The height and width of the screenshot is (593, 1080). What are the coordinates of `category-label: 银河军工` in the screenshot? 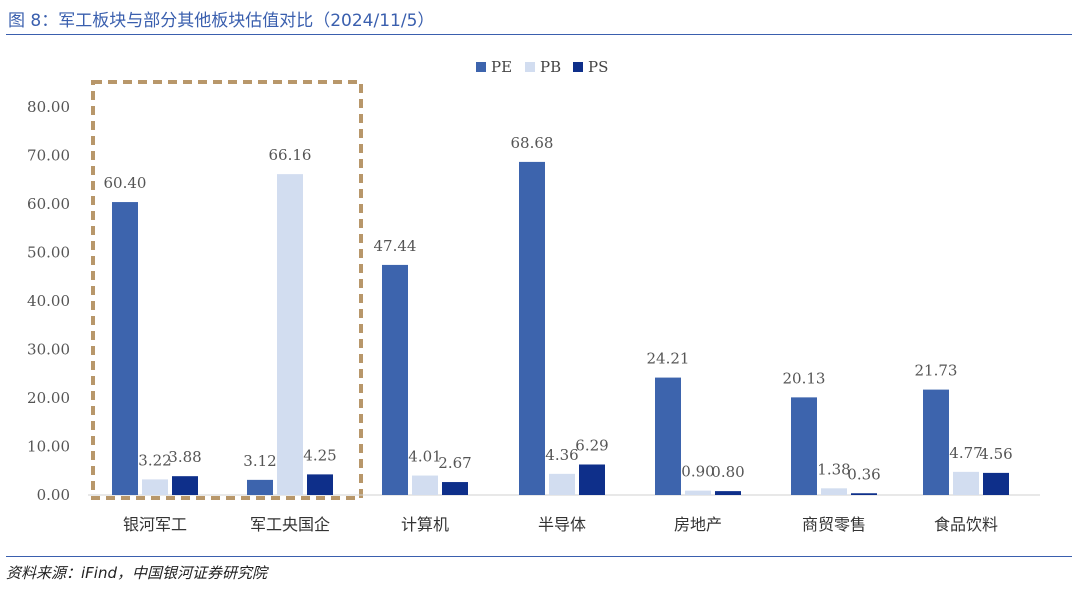 It's located at (155, 524).